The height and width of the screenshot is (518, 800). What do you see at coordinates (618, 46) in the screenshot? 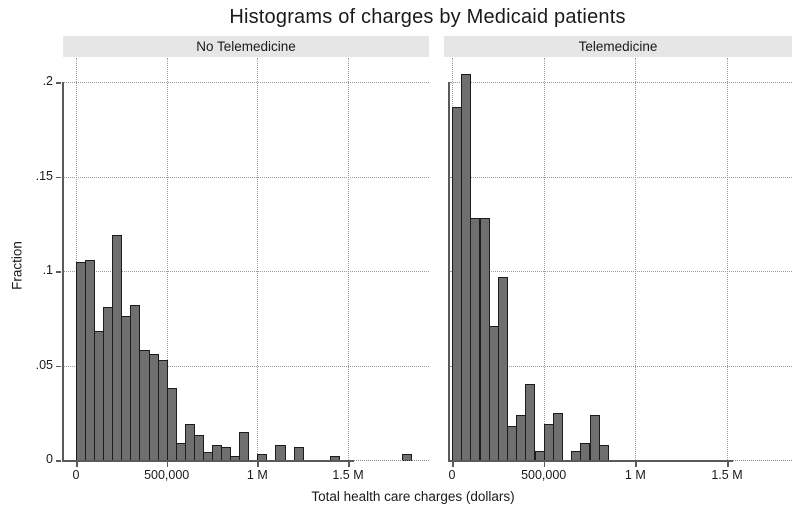
I see `panel-header-telemedicine: Telemedicine` at bounding box center [618, 46].